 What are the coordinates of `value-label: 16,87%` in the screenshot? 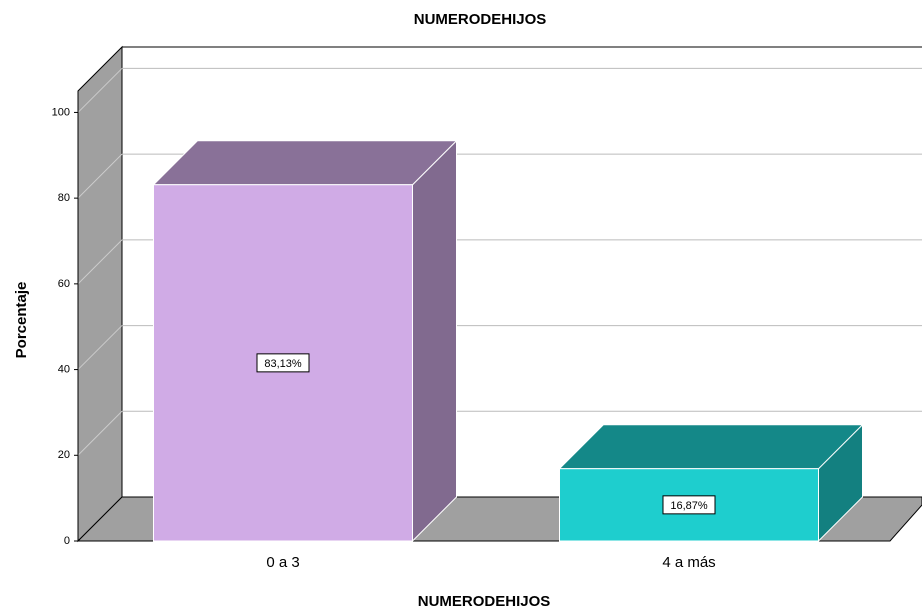 It's located at (689, 506).